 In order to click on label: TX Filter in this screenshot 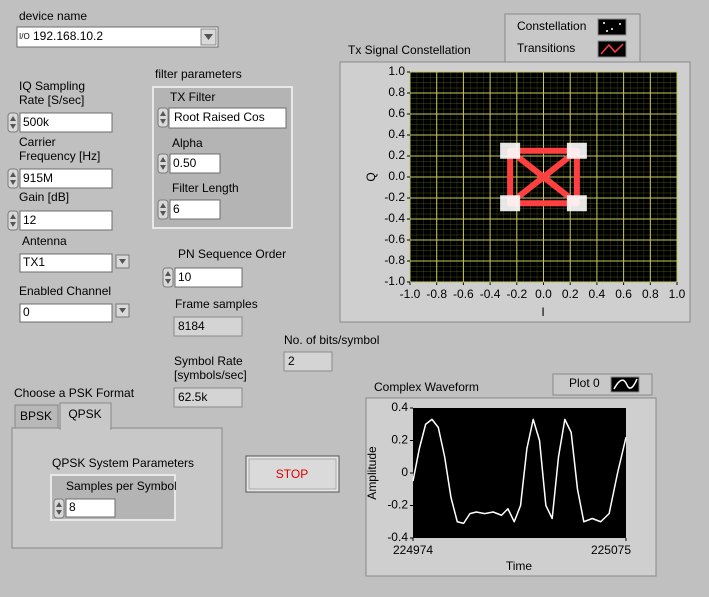, I will do `click(192, 97)`.